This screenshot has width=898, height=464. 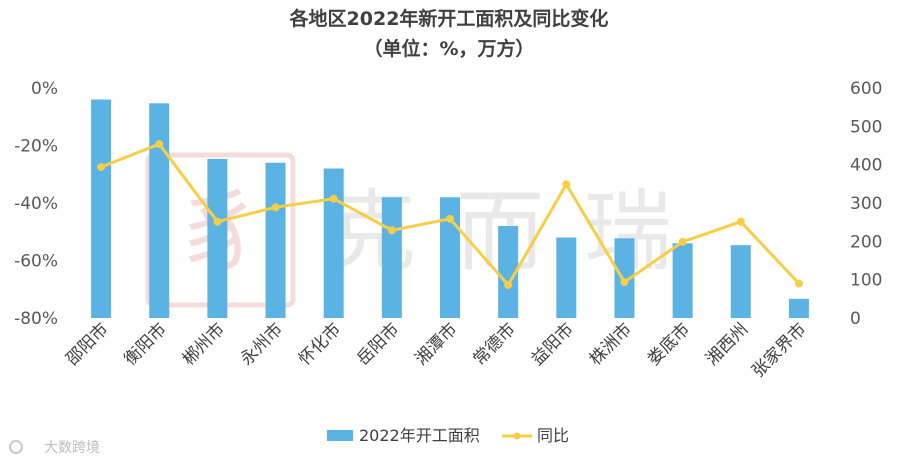 What do you see at coordinates (36, 262) in the screenshot?
I see `y-left-tick-label: -60%` at bounding box center [36, 262].